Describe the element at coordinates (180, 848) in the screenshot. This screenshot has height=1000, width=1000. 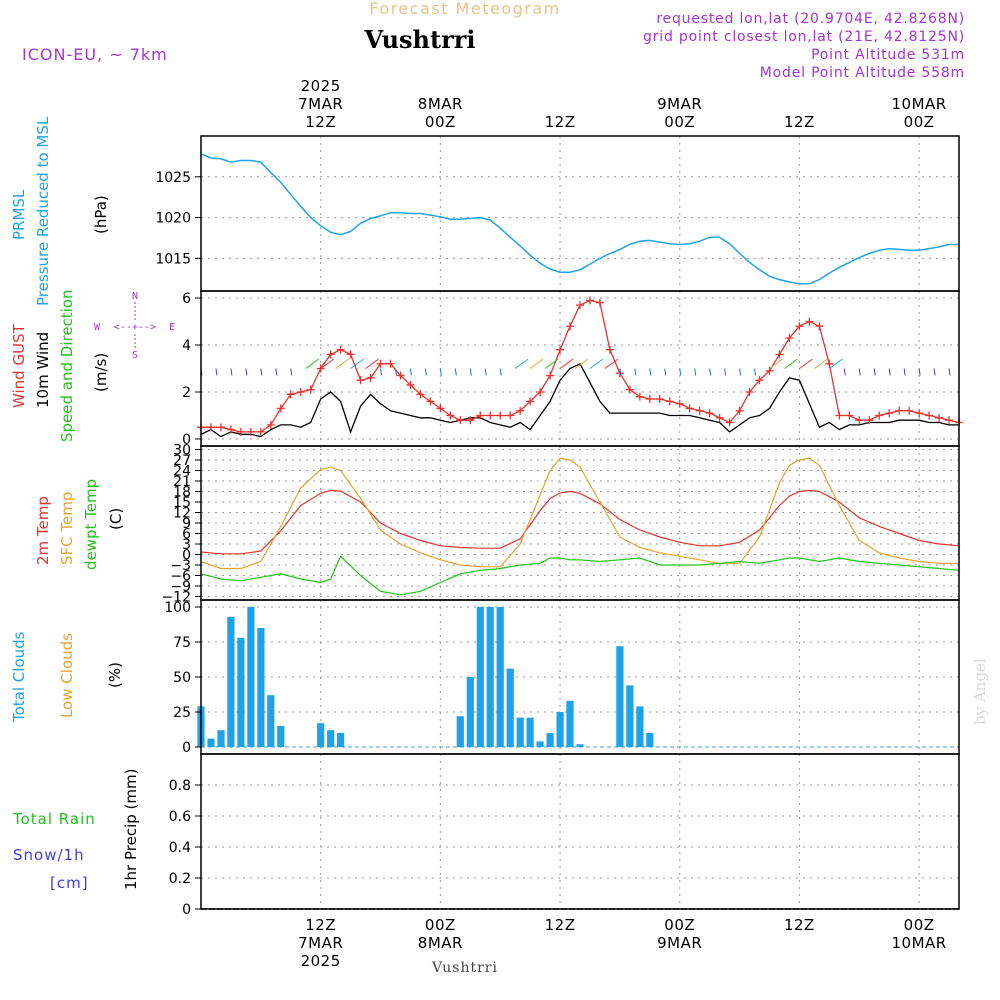
I see `y-tick-label: 0.4` at that location.